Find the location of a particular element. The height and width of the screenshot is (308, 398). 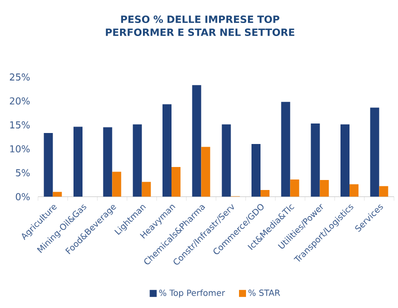

legend-label: % STAR is located at coordinates (264, 293).